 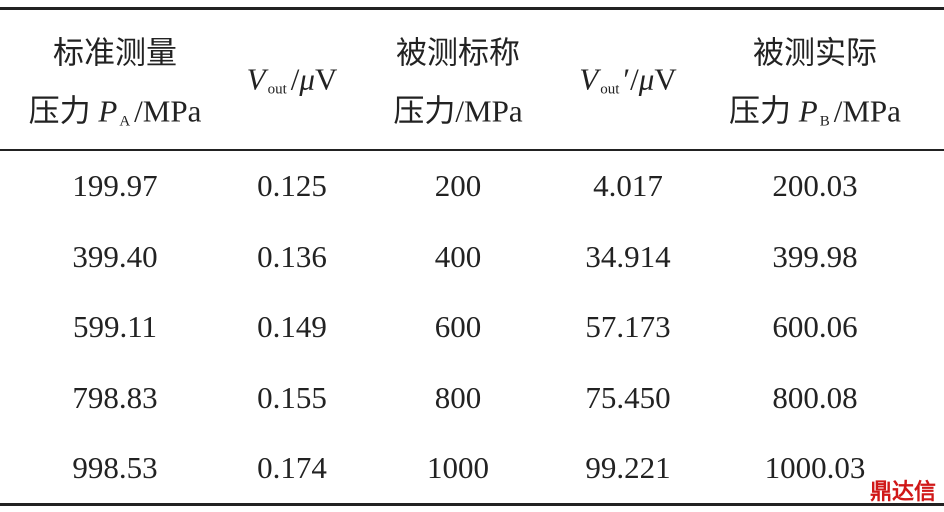 What do you see at coordinates (115, 397) in the screenshot?
I see `table-cell: 798.83` at bounding box center [115, 397].